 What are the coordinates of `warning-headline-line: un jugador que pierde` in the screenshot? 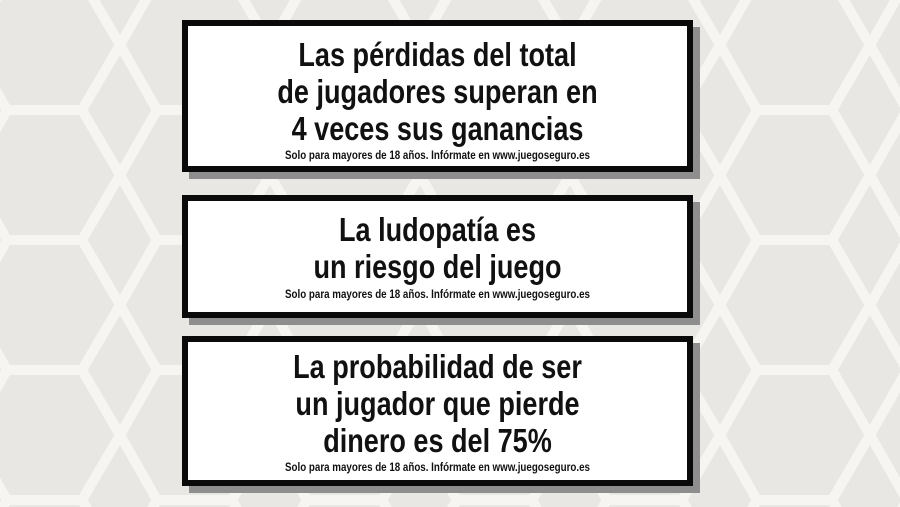 It's located at (437, 403).